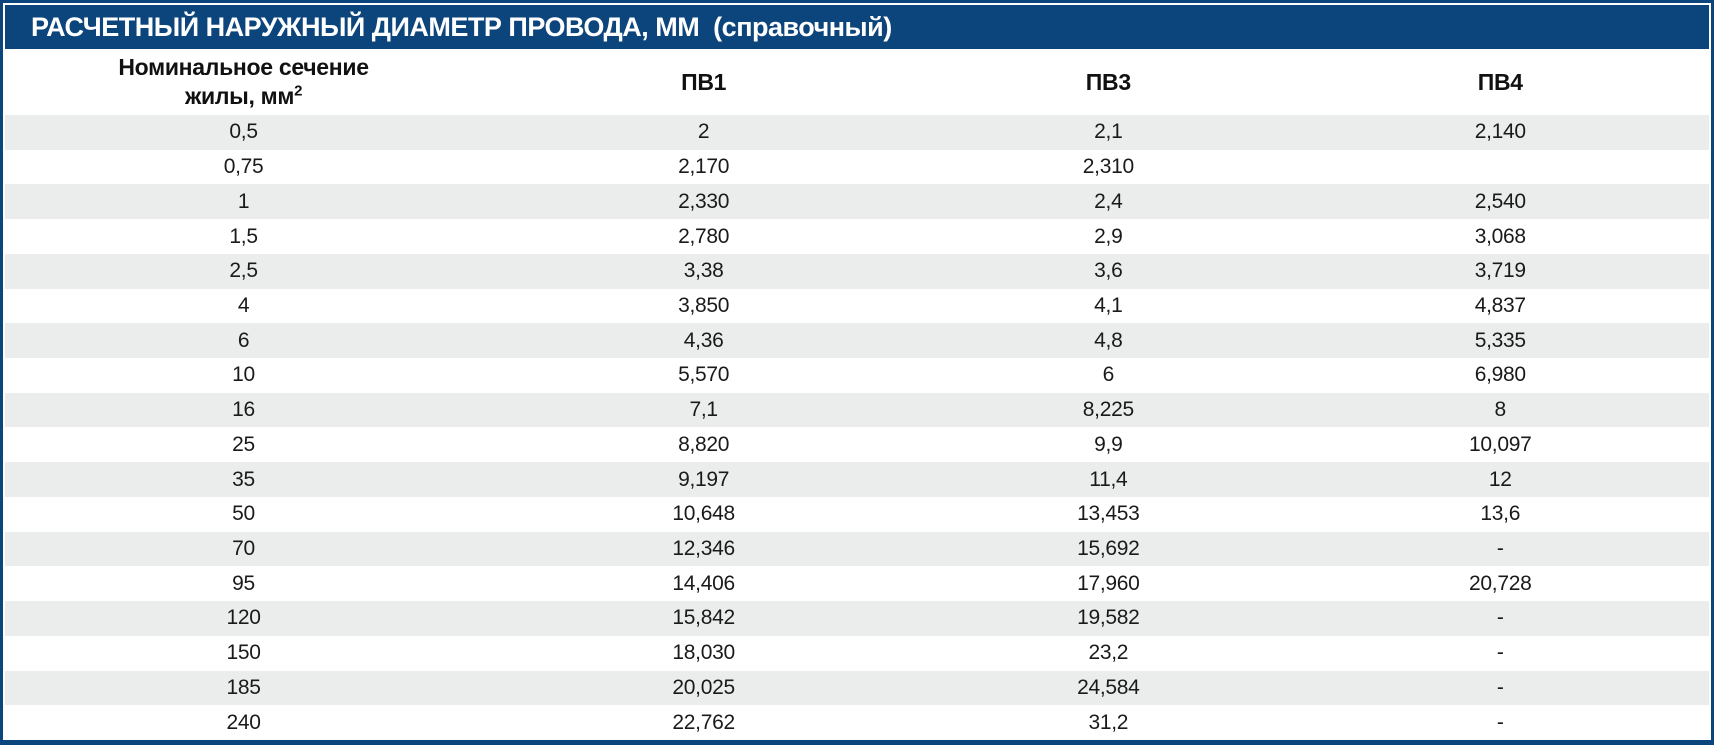  I want to click on cell-diameter: 9,197, so click(704, 479).